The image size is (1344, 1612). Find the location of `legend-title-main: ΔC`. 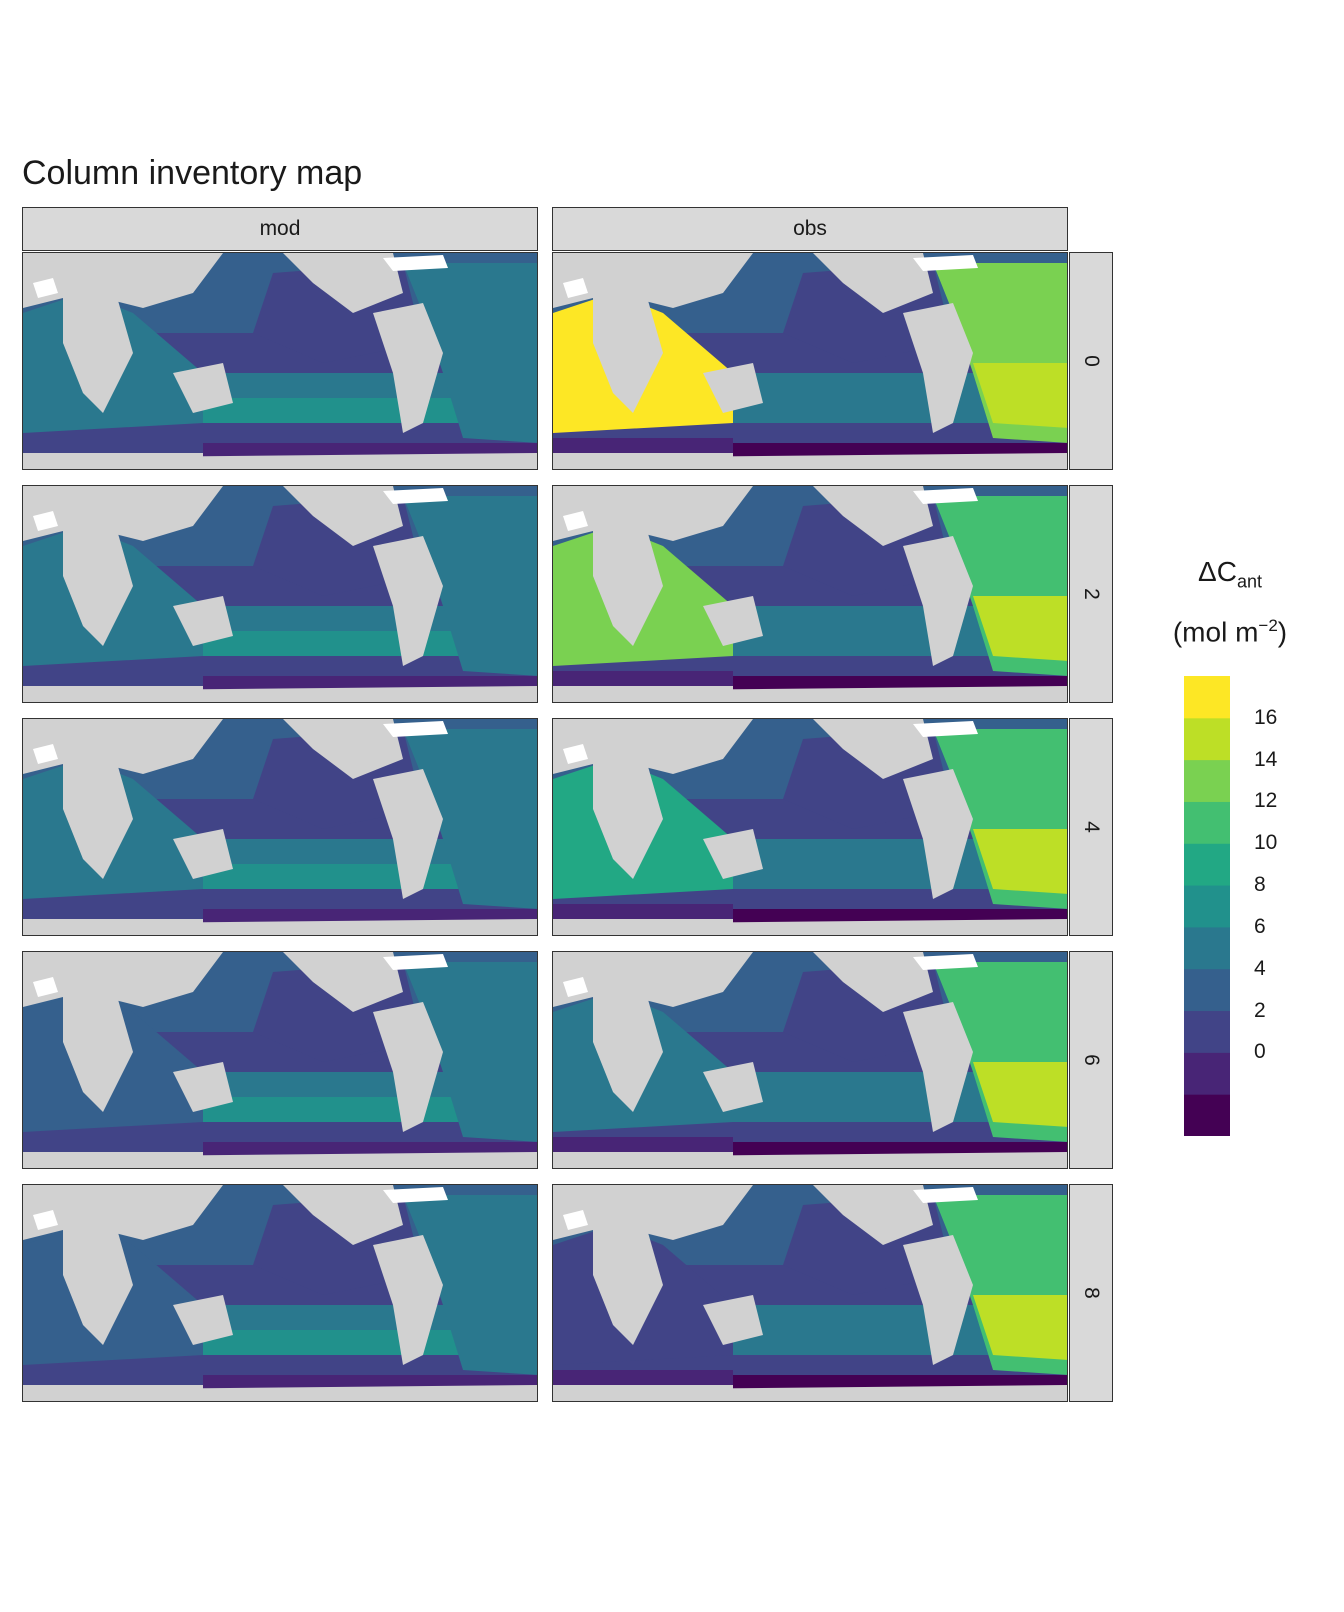

legend-title-main: ΔC is located at coordinates (1217, 571).